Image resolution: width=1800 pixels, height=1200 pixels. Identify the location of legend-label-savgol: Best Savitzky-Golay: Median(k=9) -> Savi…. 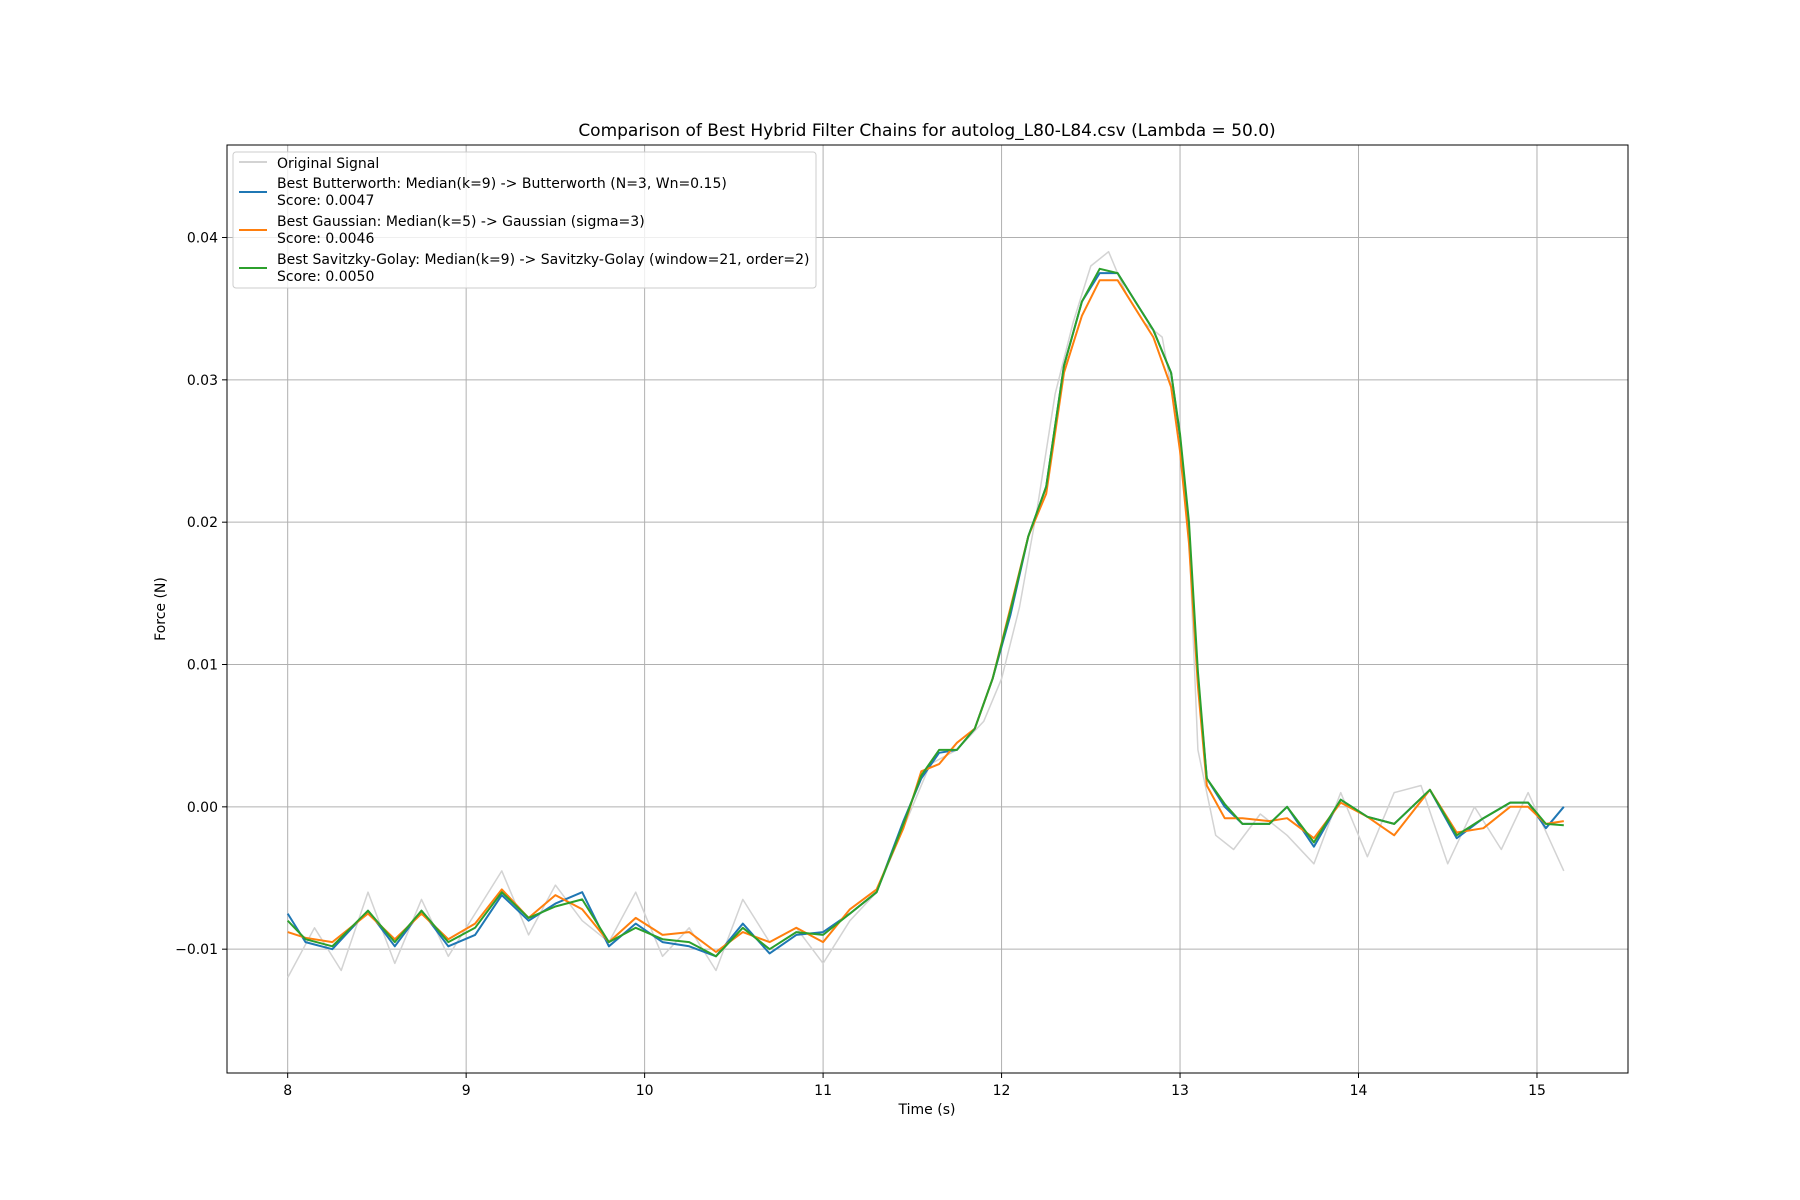
(543, 260).